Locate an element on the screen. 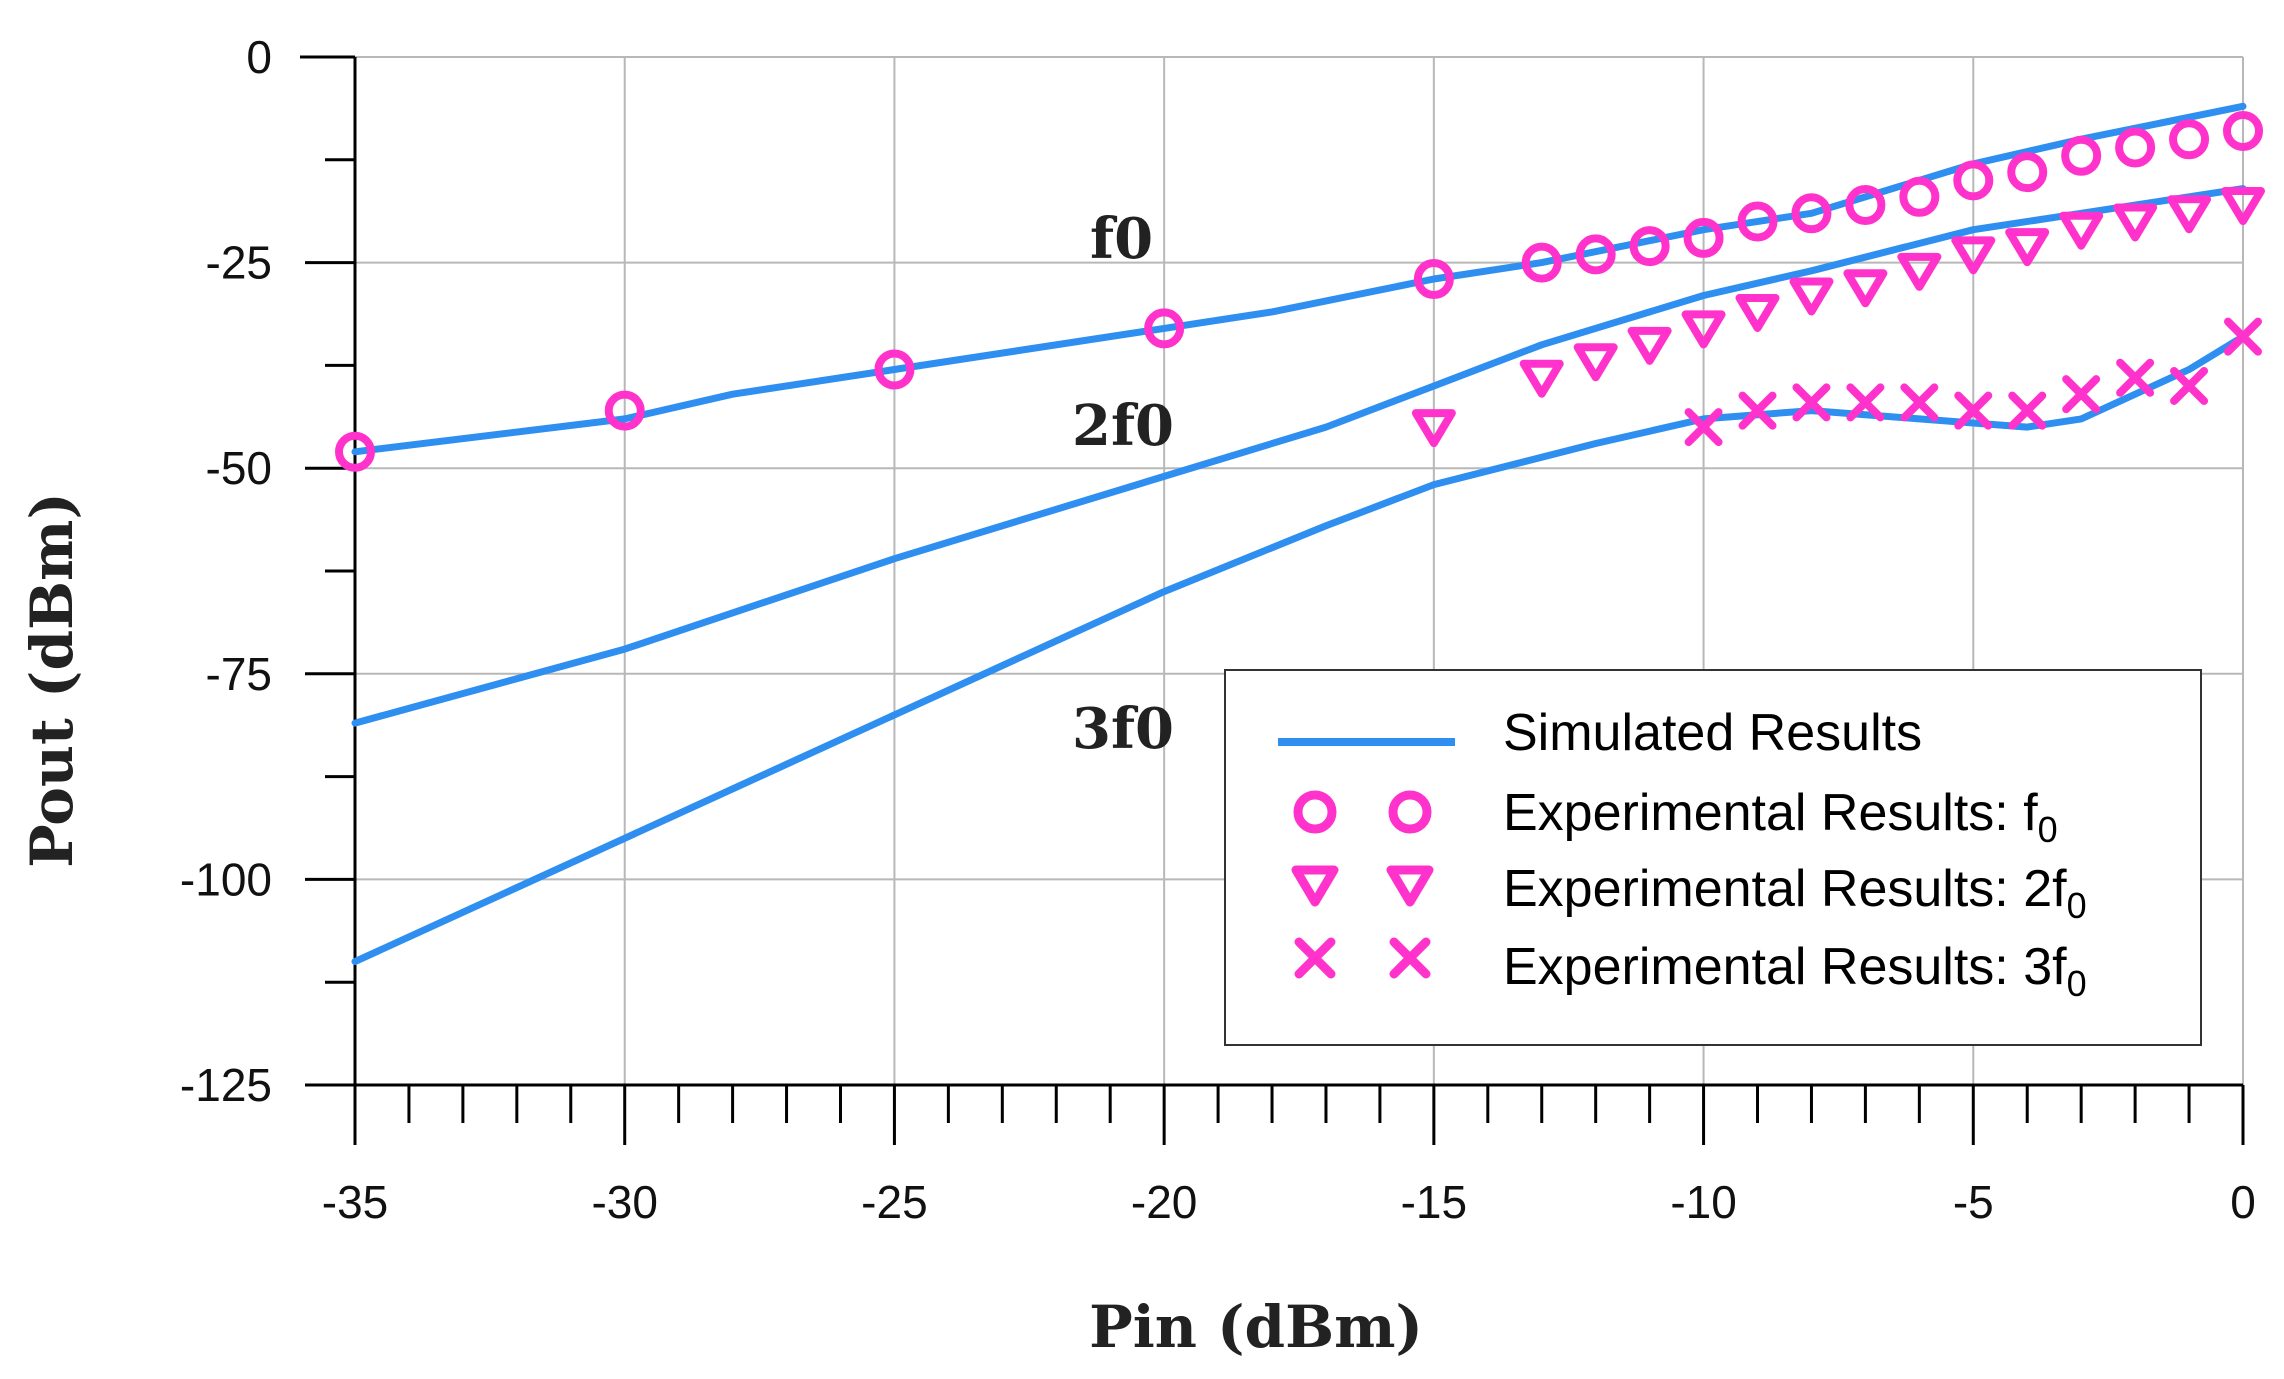 This screenshot has width=2284, height=1379. legend-2f0-label: Experimental Results: 2f0 is located at coordinates (1795, 893).